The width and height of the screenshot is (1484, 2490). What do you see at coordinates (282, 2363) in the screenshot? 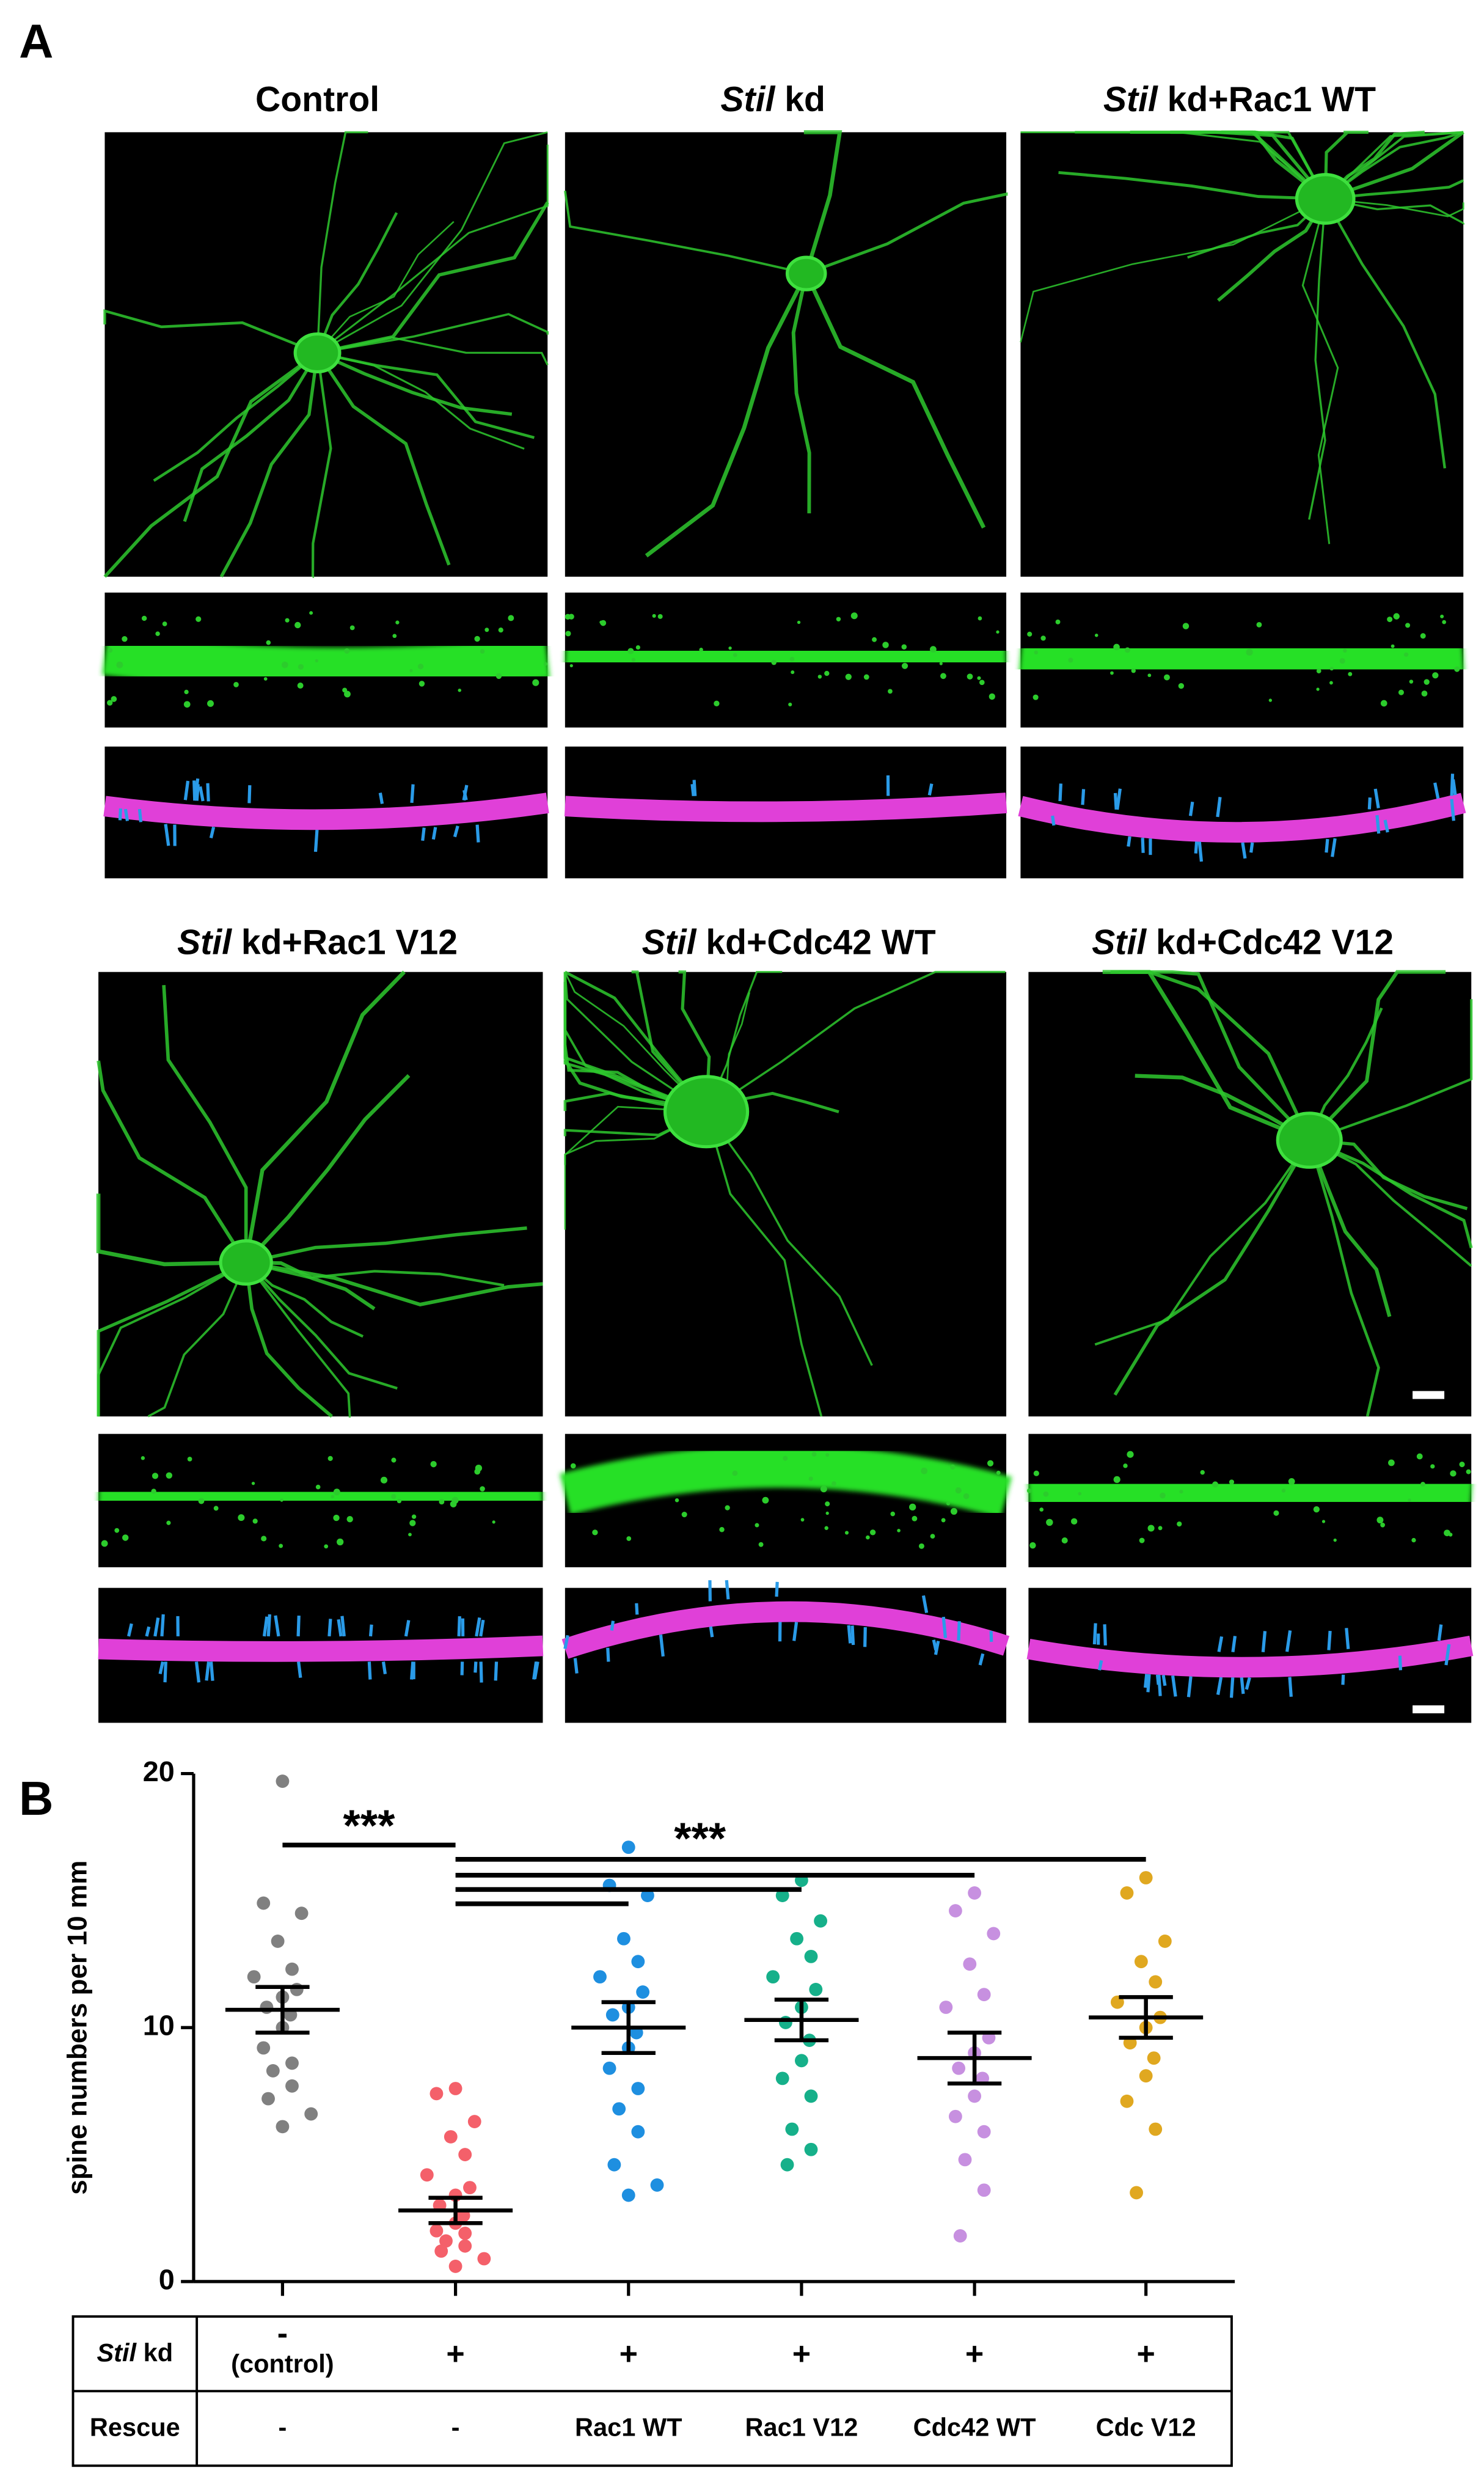
I see `control-note: (control)` at bounding box center [282, 2363].